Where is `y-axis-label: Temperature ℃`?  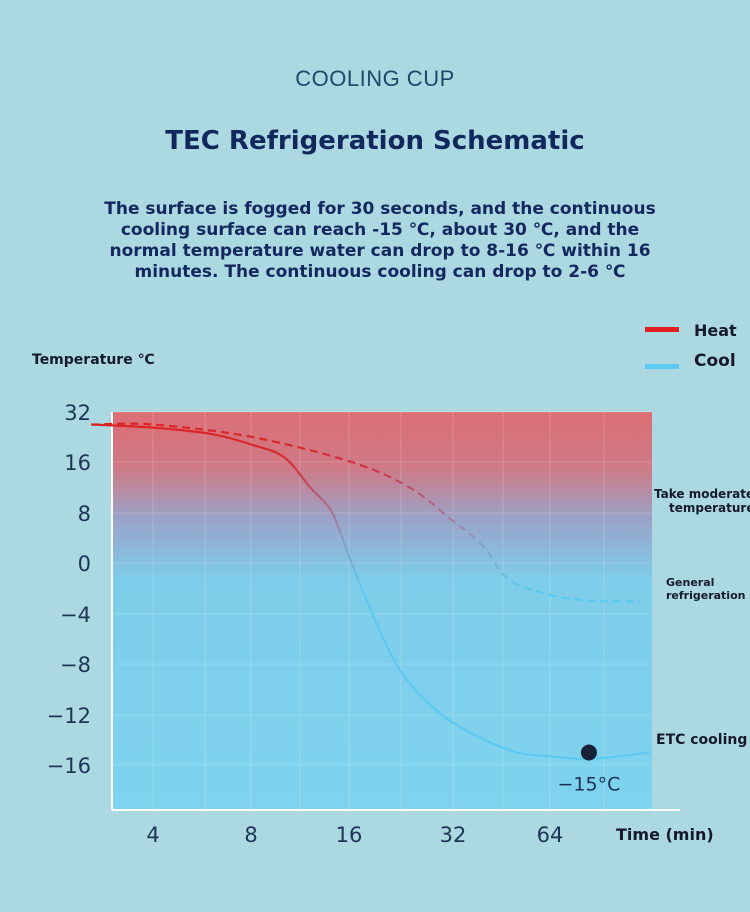
y-axis-label: Temperature ℃ is located at coordinates (93, 360).